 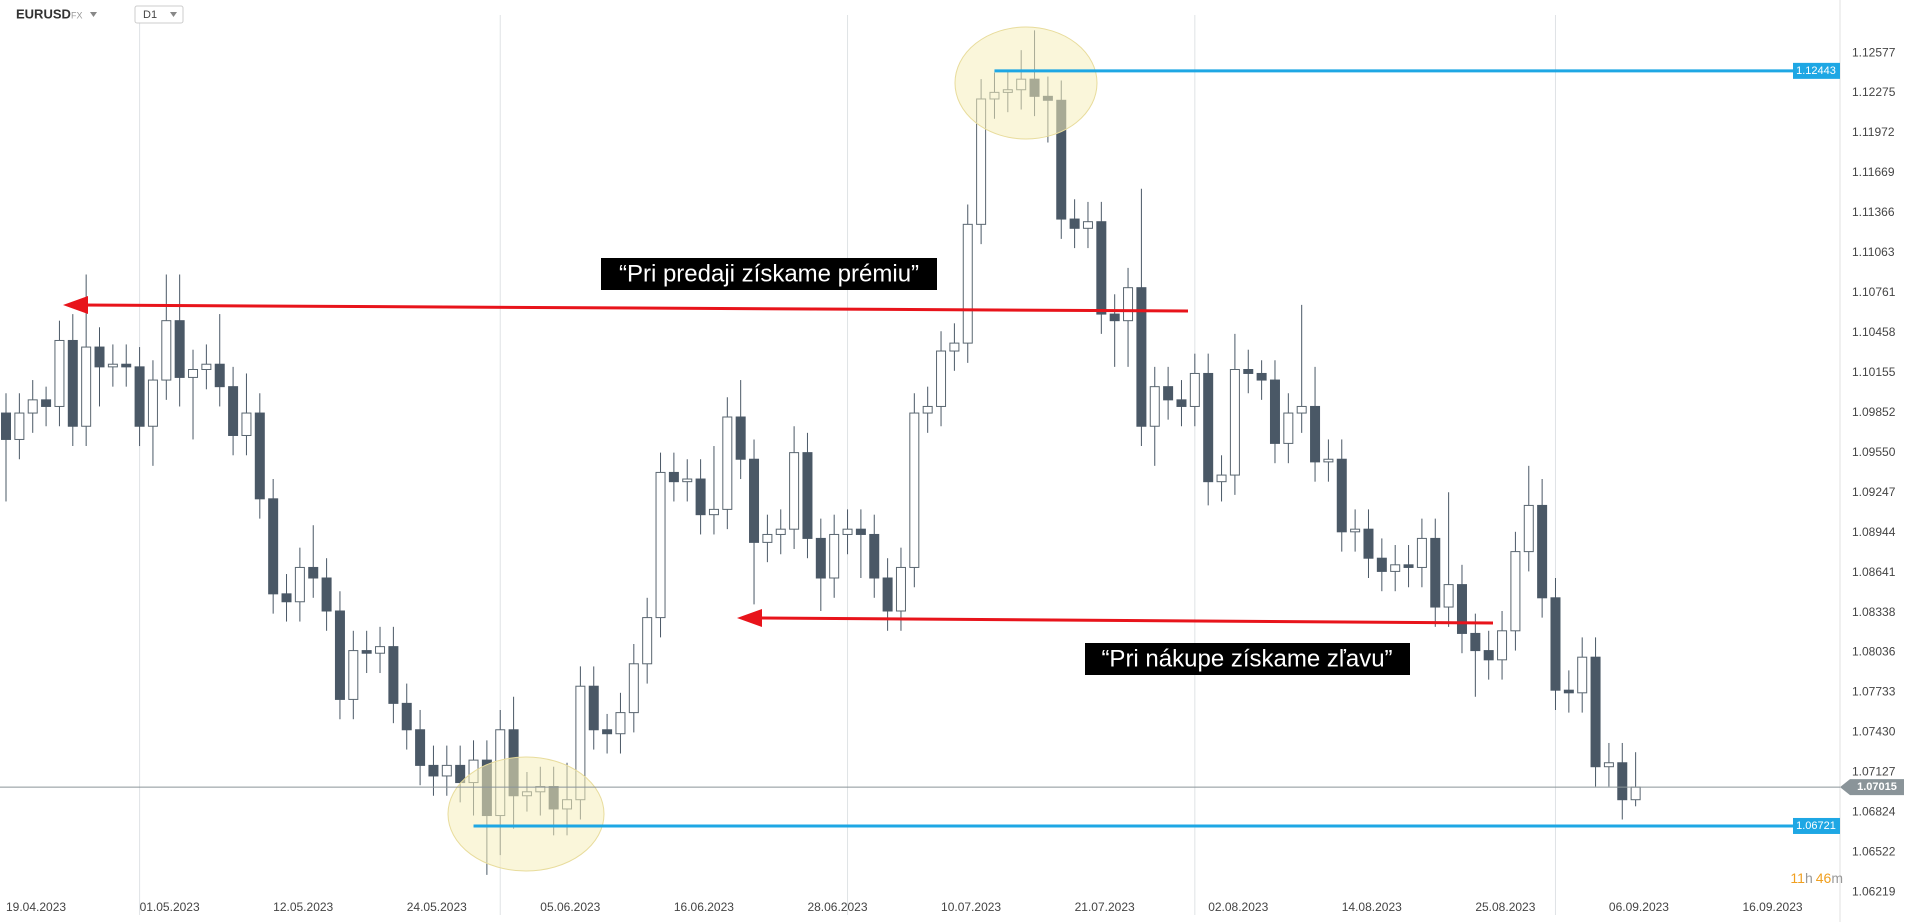 I want to click on y-tick-label: 1.11063, so click(x=1873, y=252).